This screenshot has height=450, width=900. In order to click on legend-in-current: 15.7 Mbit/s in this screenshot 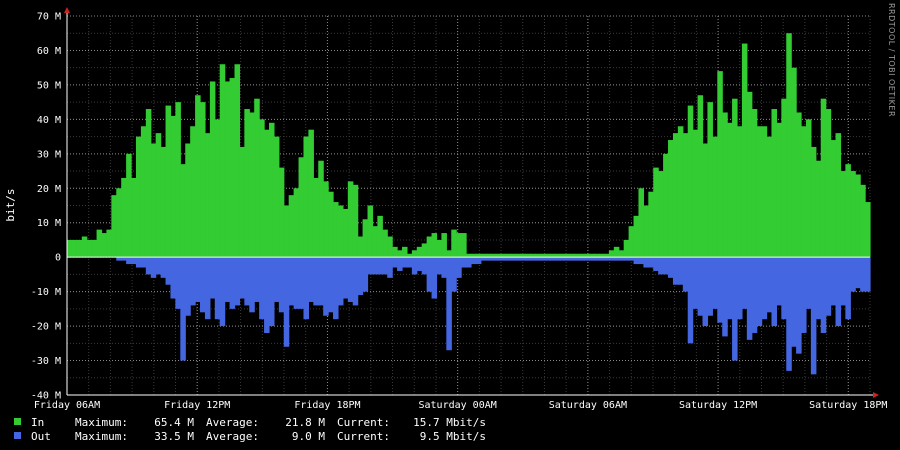, I will do `click(449, 422)`.